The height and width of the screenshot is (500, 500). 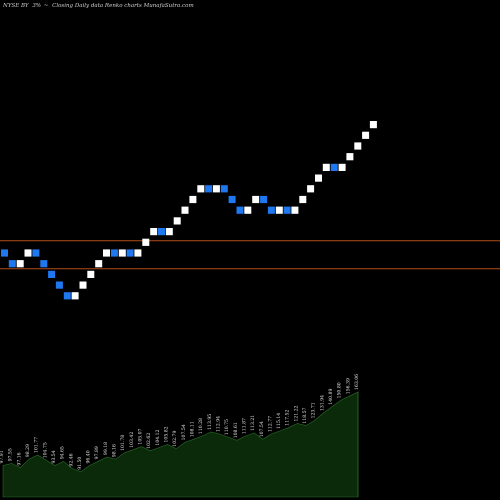 What do you see at coordinates (28, 450) in the screenshot?
I see `volume-label: 98.29` at bounding box center [28, 450].